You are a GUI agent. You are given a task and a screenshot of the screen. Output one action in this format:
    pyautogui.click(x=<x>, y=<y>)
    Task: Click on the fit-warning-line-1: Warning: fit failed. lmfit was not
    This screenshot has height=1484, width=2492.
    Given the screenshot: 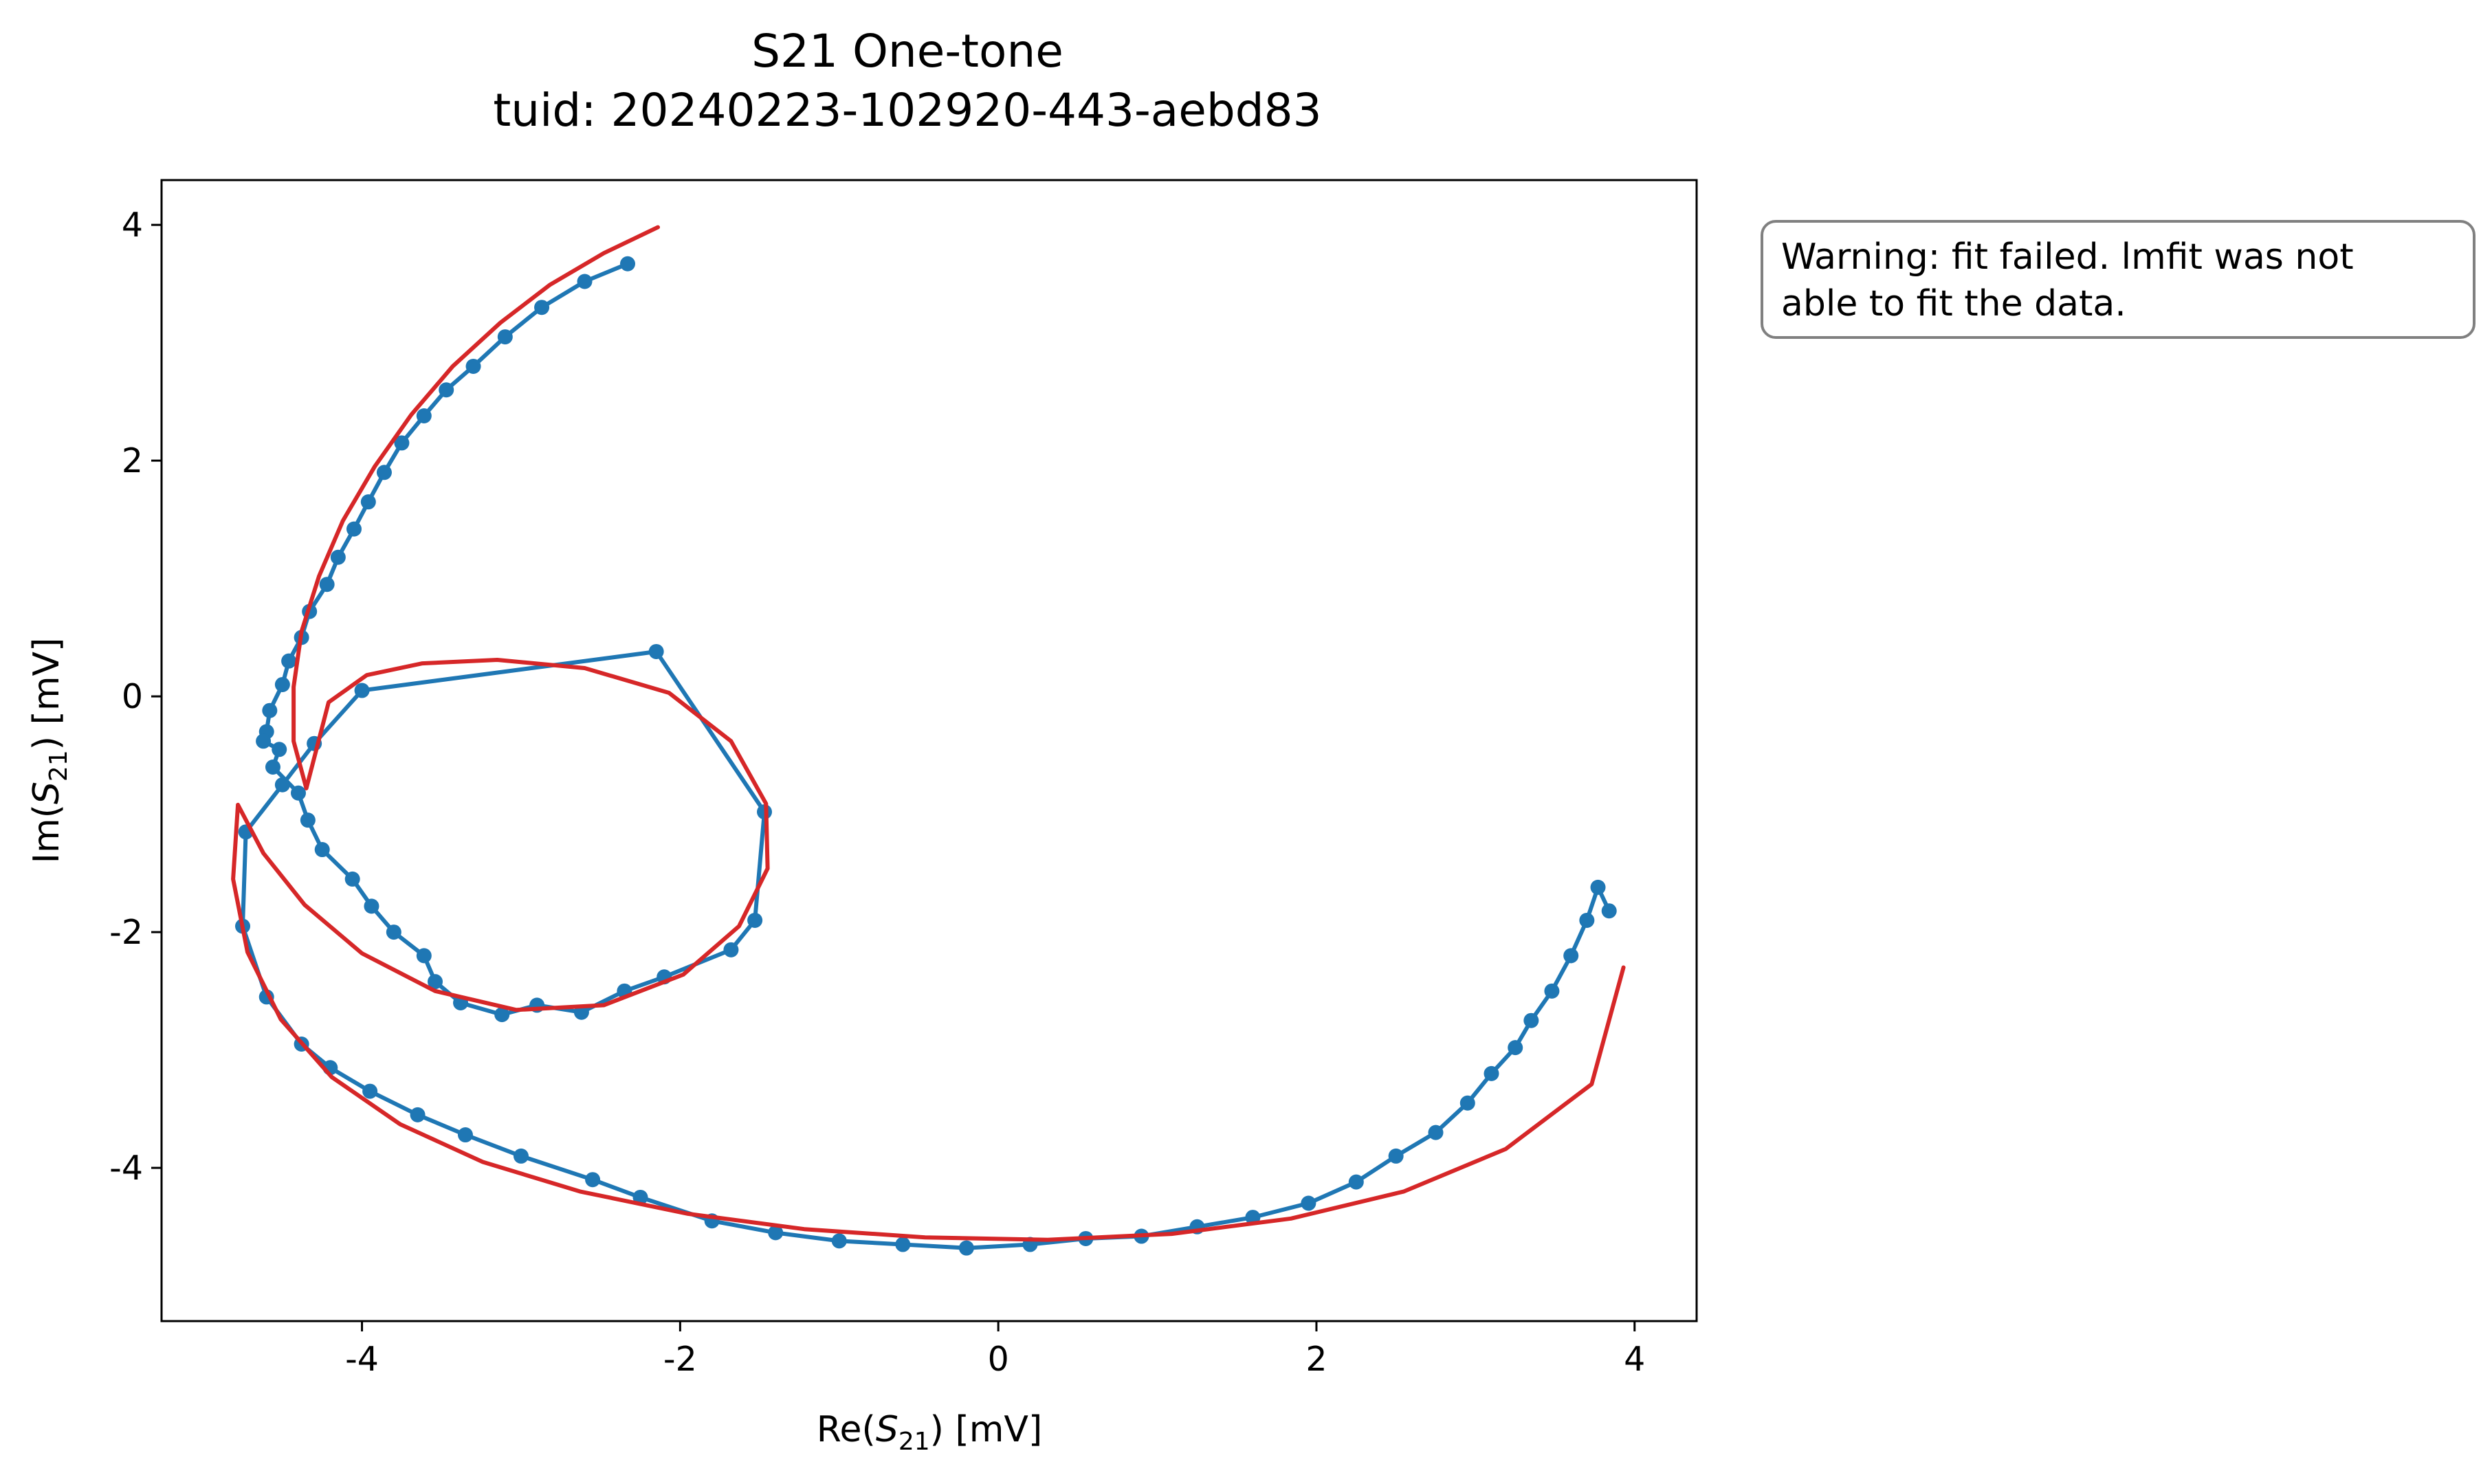 What is the action you would take?
    pyautogui.click(x=2067, y=257)
    